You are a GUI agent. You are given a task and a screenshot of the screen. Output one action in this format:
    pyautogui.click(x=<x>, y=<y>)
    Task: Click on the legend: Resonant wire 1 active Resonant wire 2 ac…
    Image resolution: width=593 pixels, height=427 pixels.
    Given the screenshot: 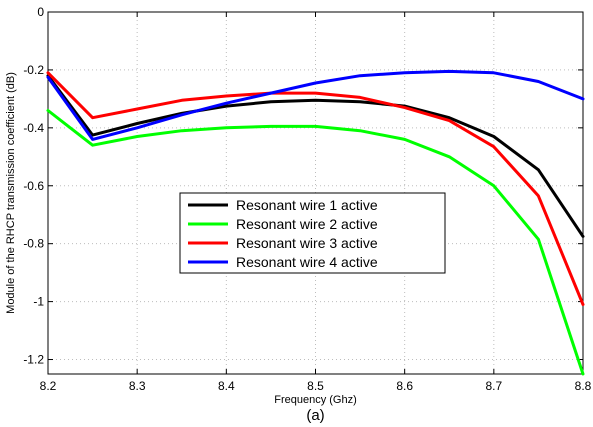 What is the action you would take?
    pyautogui.click(x=312, y=233)
    